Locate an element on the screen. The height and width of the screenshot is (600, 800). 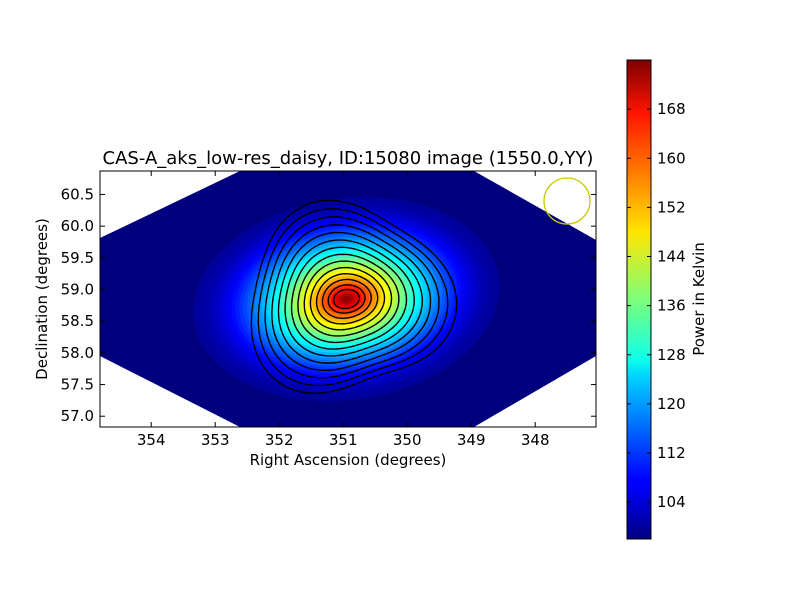
y-tick-label: 59.0 is located at coordinates (77, 289).